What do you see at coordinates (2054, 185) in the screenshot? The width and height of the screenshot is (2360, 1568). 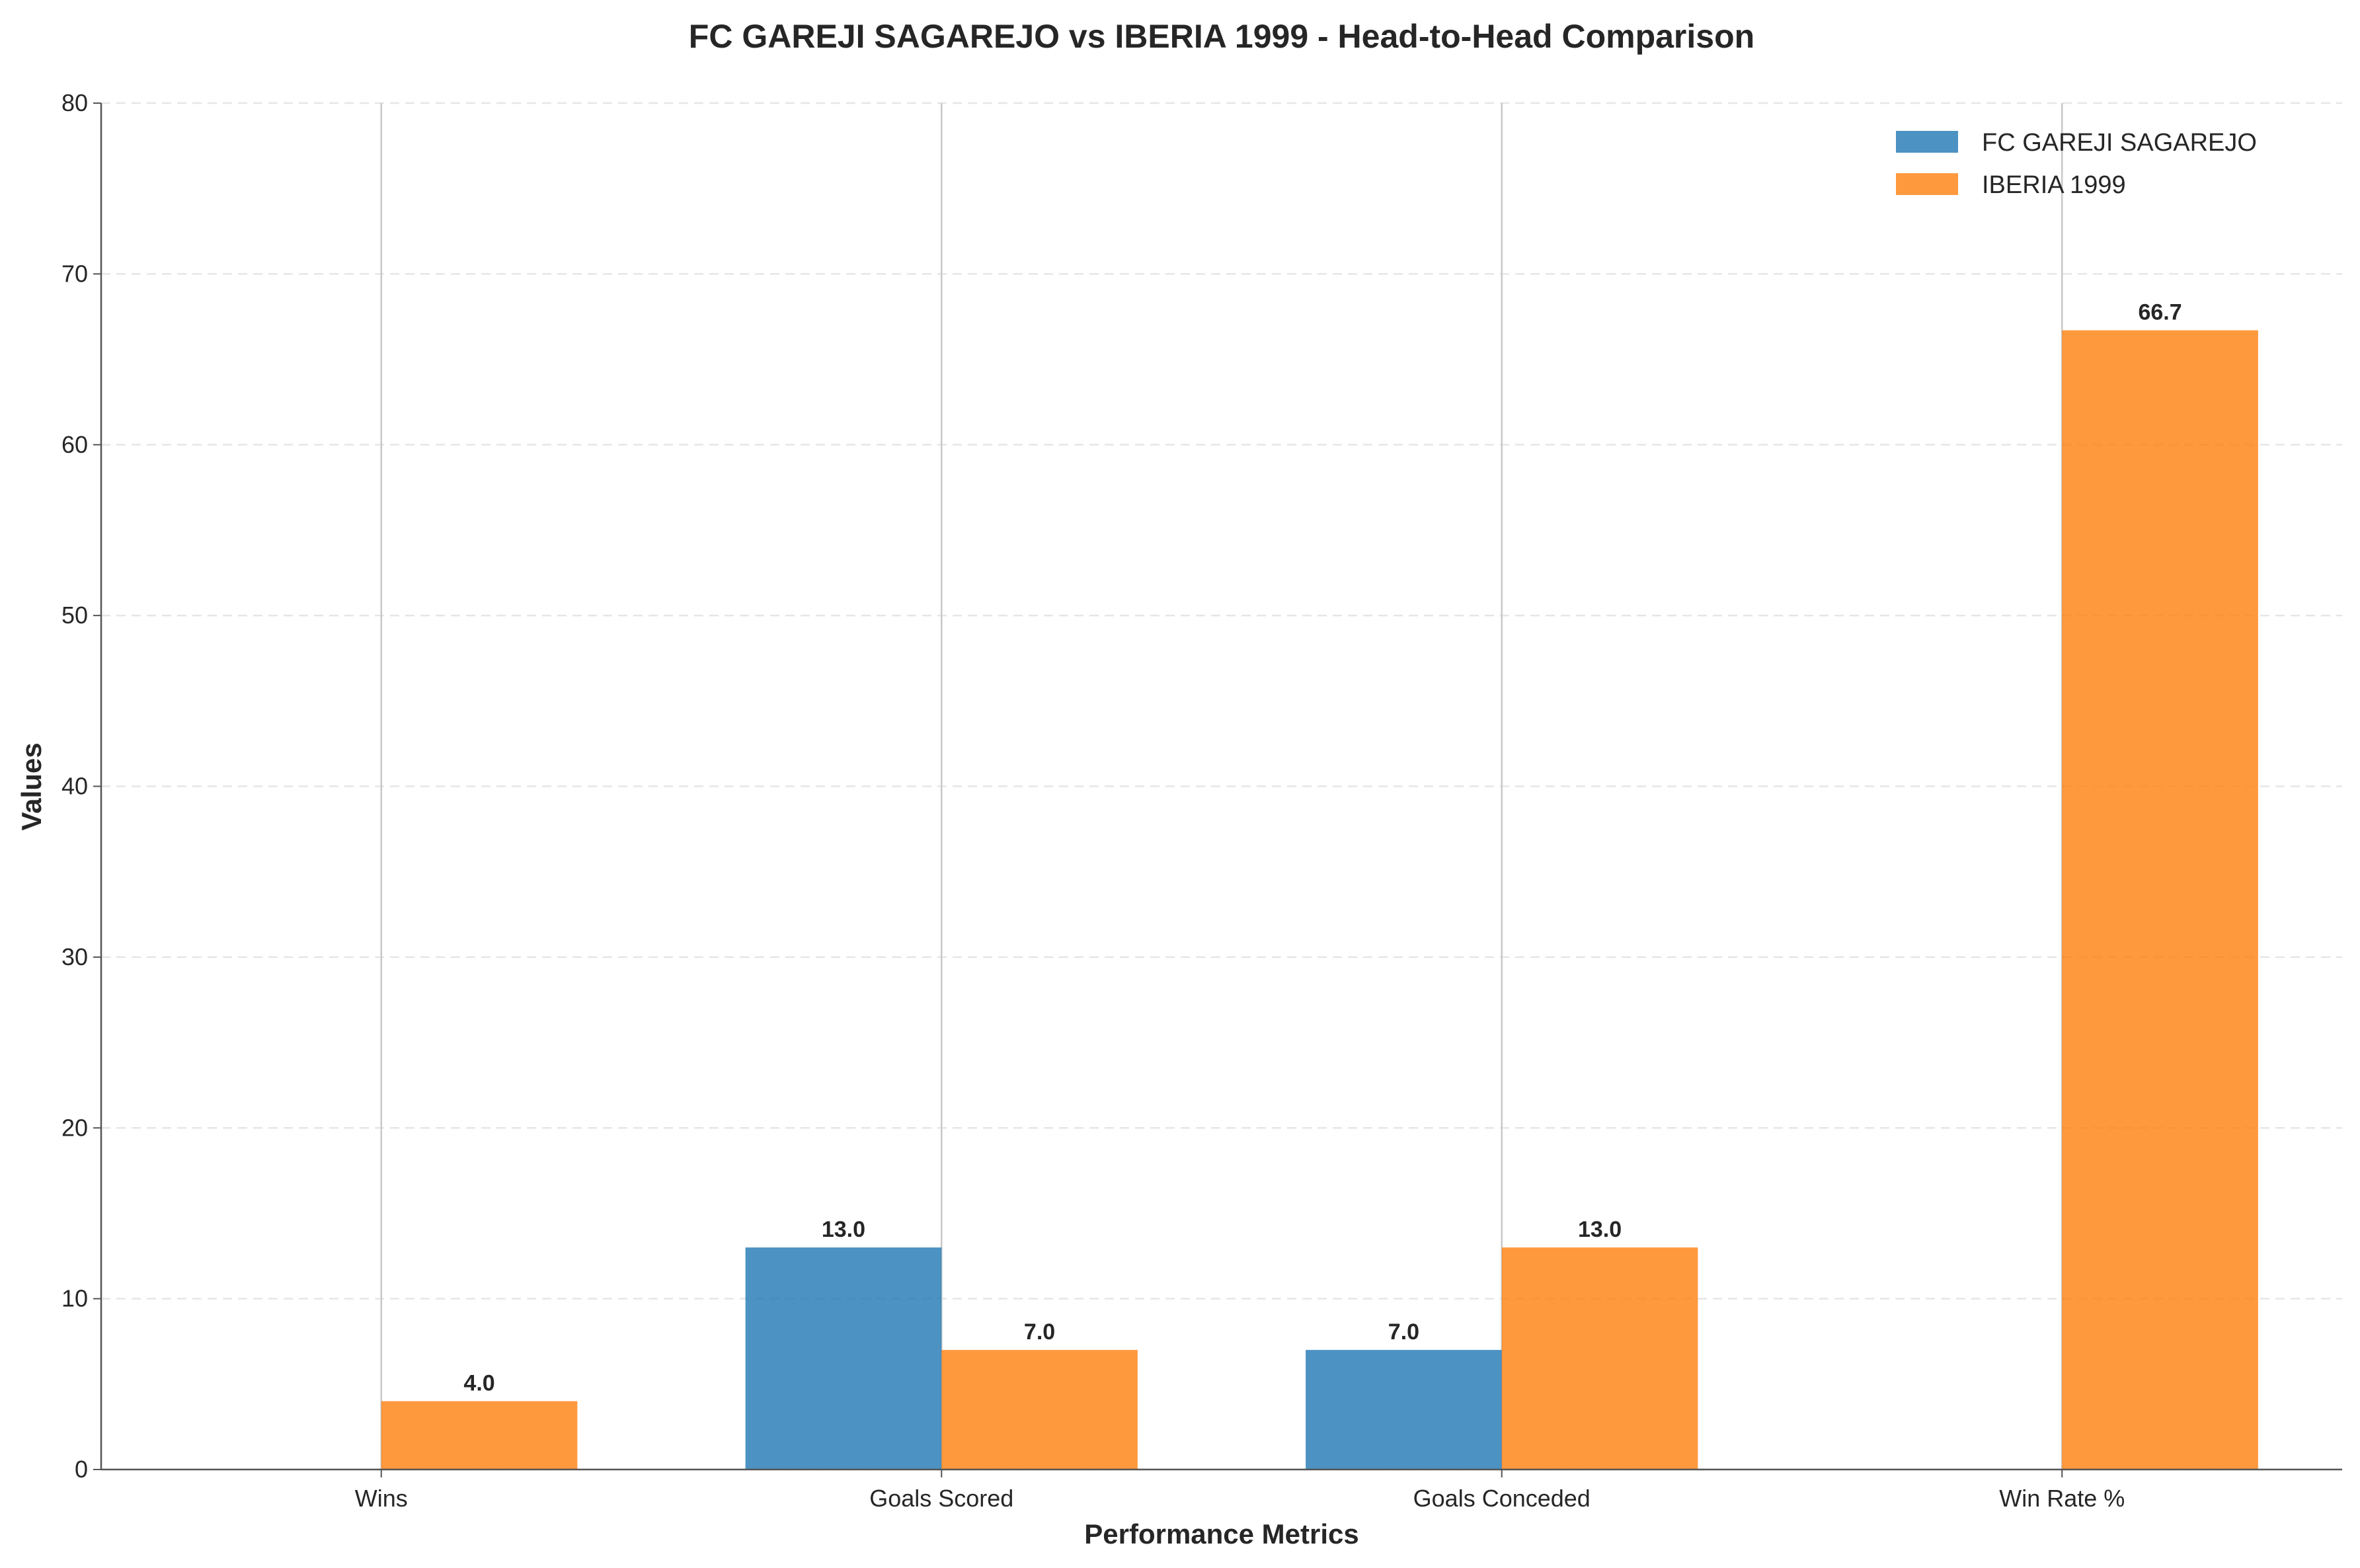 I see `legend-label: IBERIA 1999` at bounding box center [2054, 185].